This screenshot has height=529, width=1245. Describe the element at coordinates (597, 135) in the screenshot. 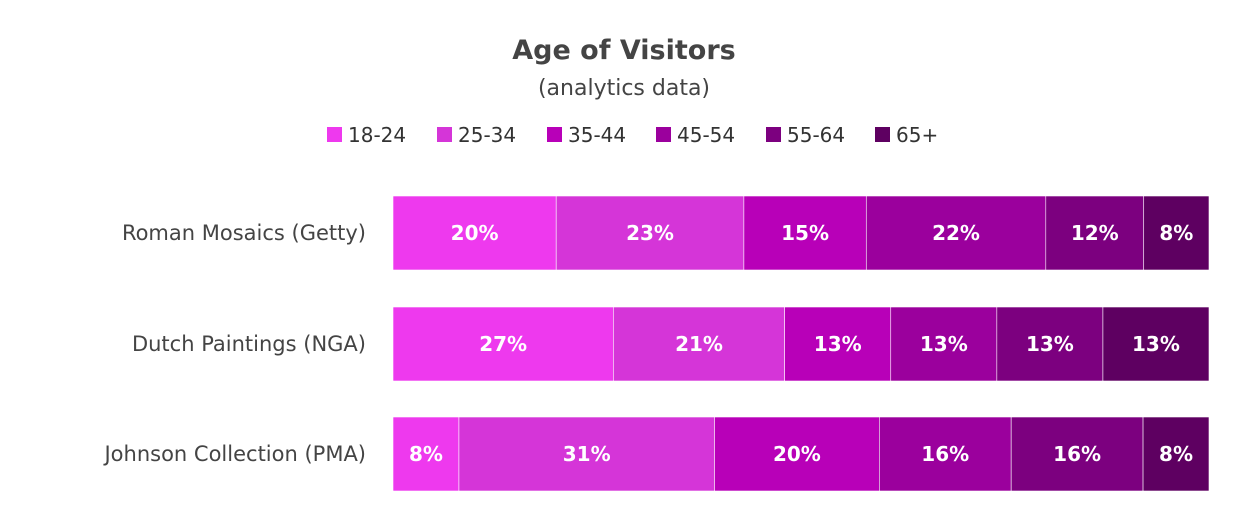

I see `legend-label: 35-44` at that location.